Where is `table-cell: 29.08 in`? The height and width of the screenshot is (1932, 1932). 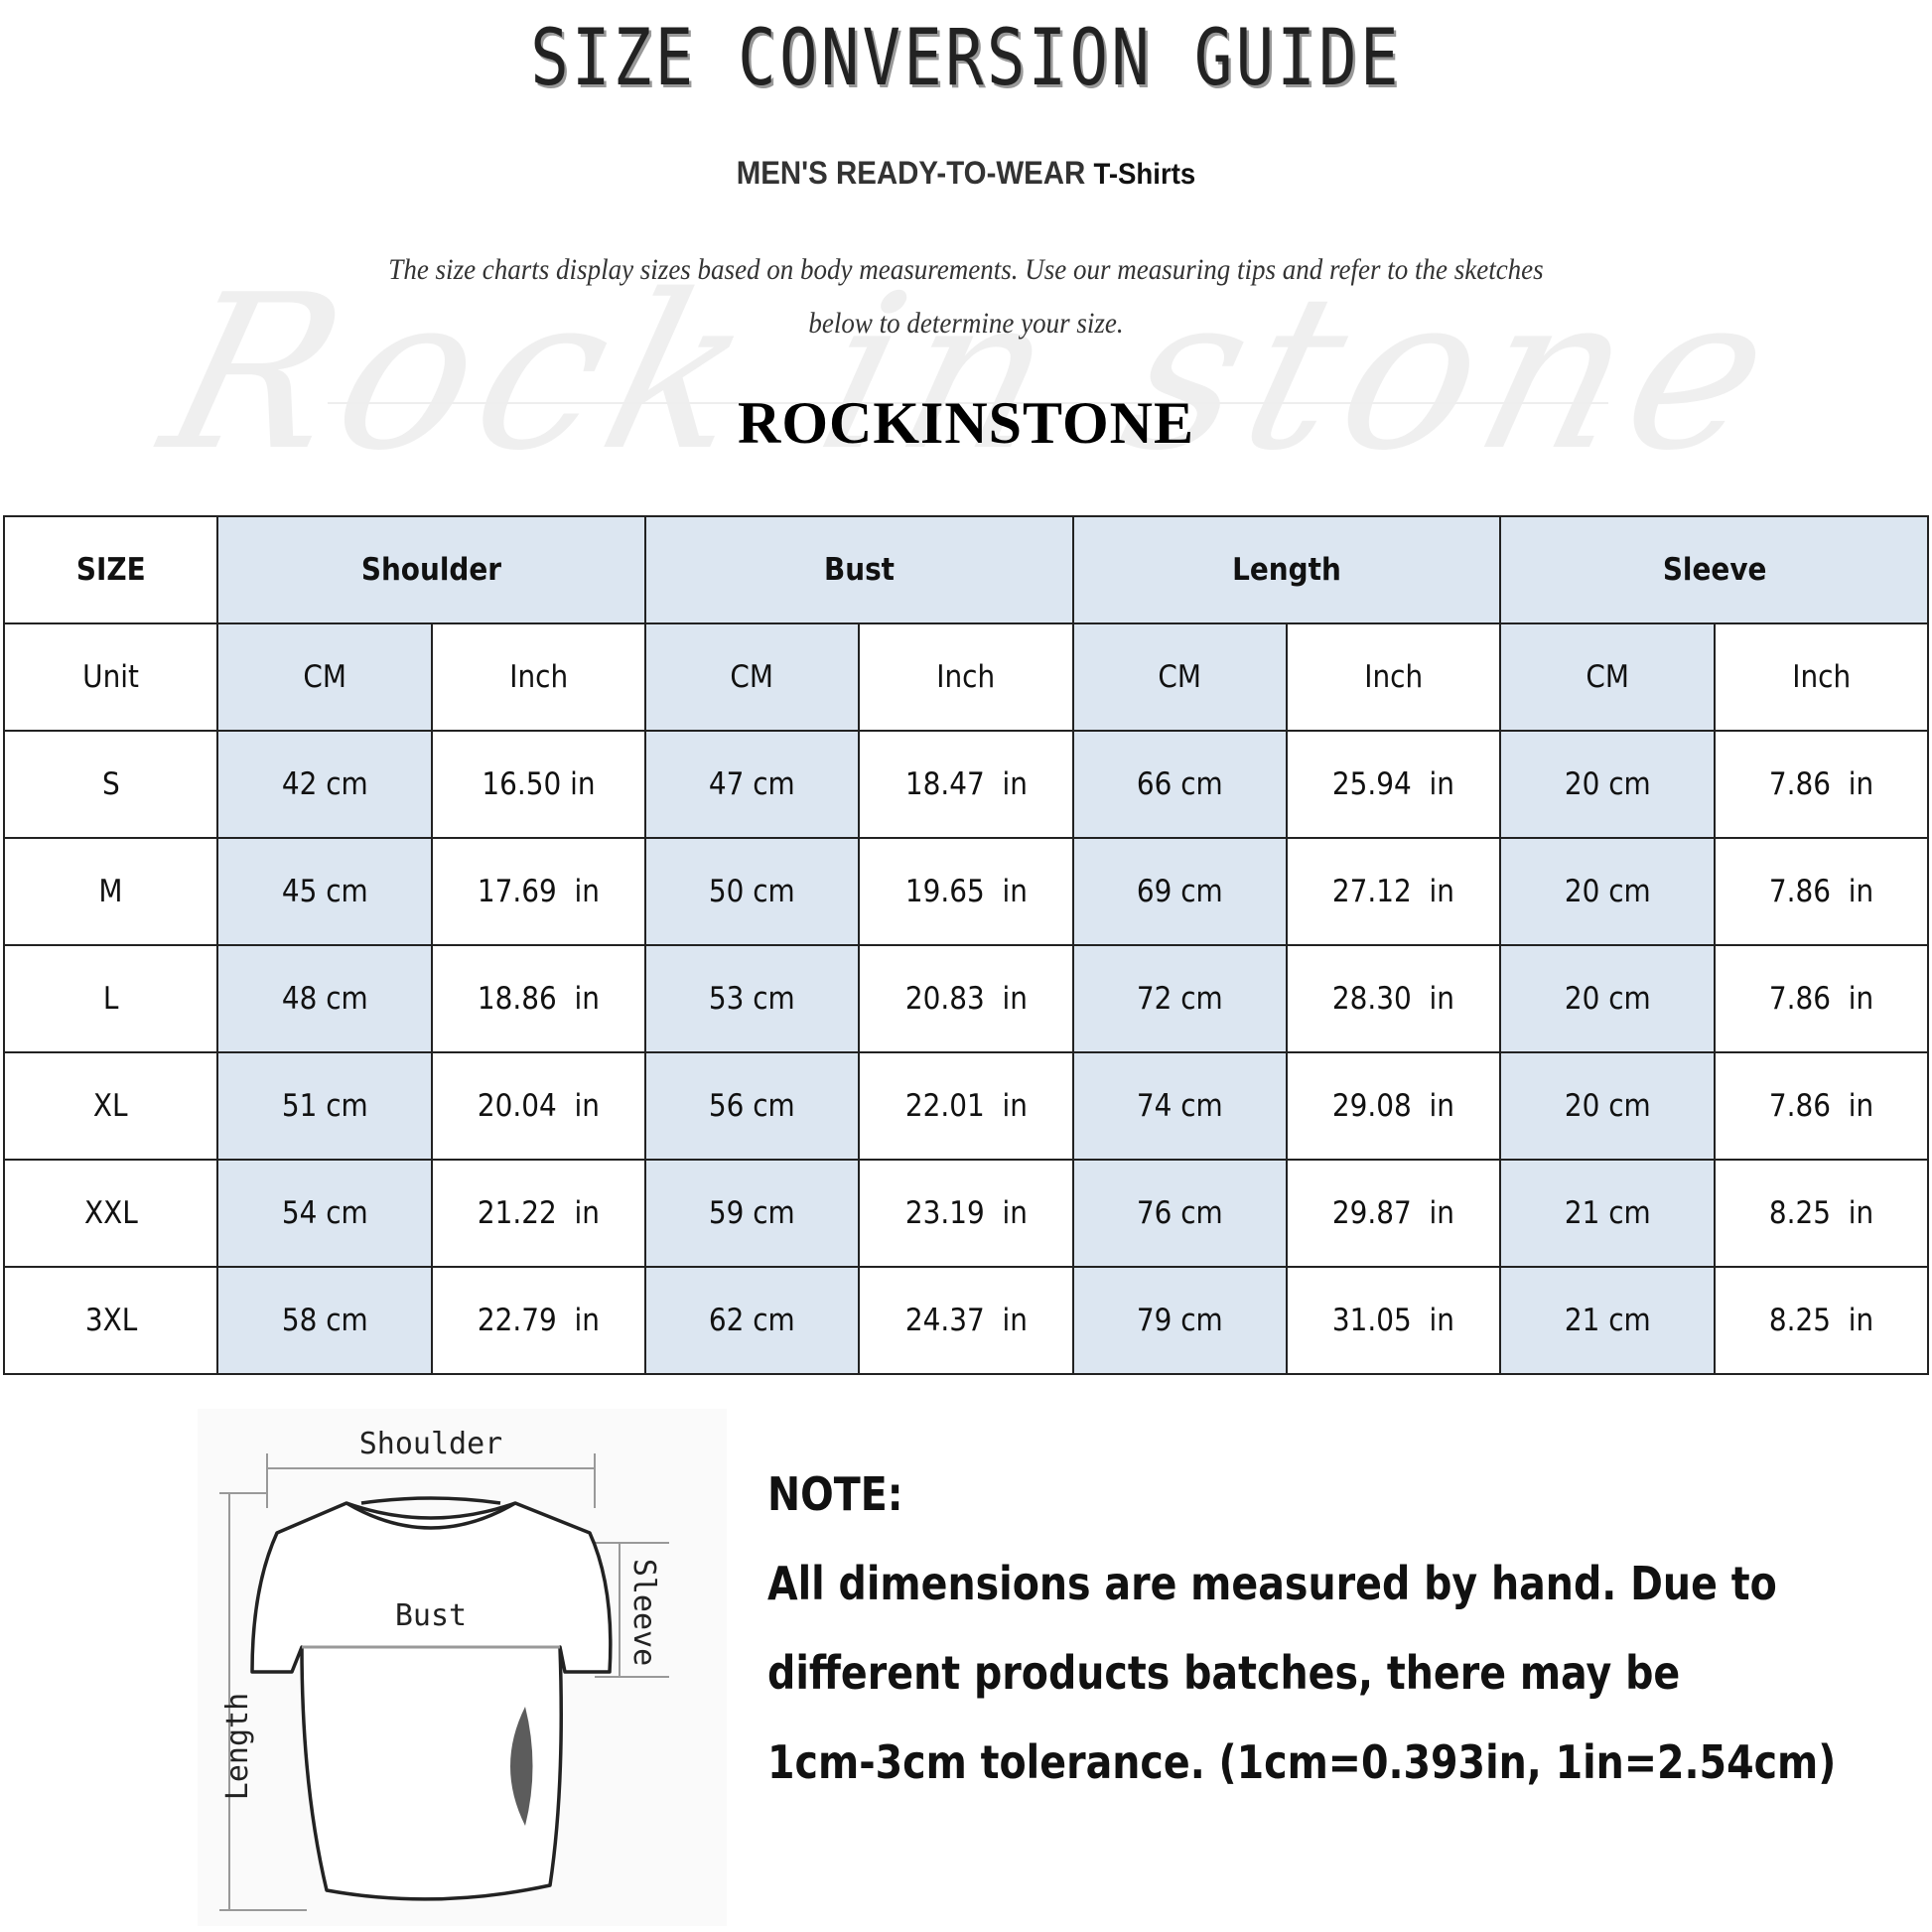
table-cell: 29.08 in is located at coordinates (1393, 1106).